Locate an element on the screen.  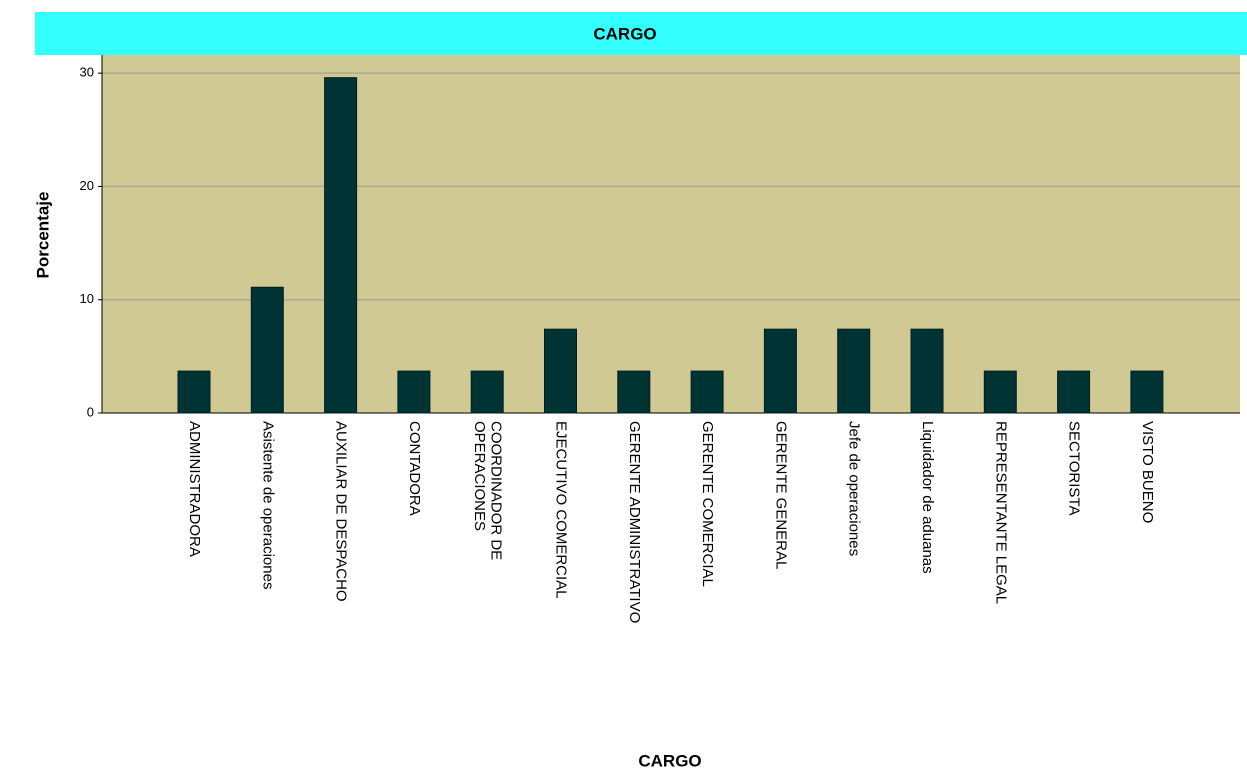
y-axis-label: Porcentaje is located at coordinates (42, 235).